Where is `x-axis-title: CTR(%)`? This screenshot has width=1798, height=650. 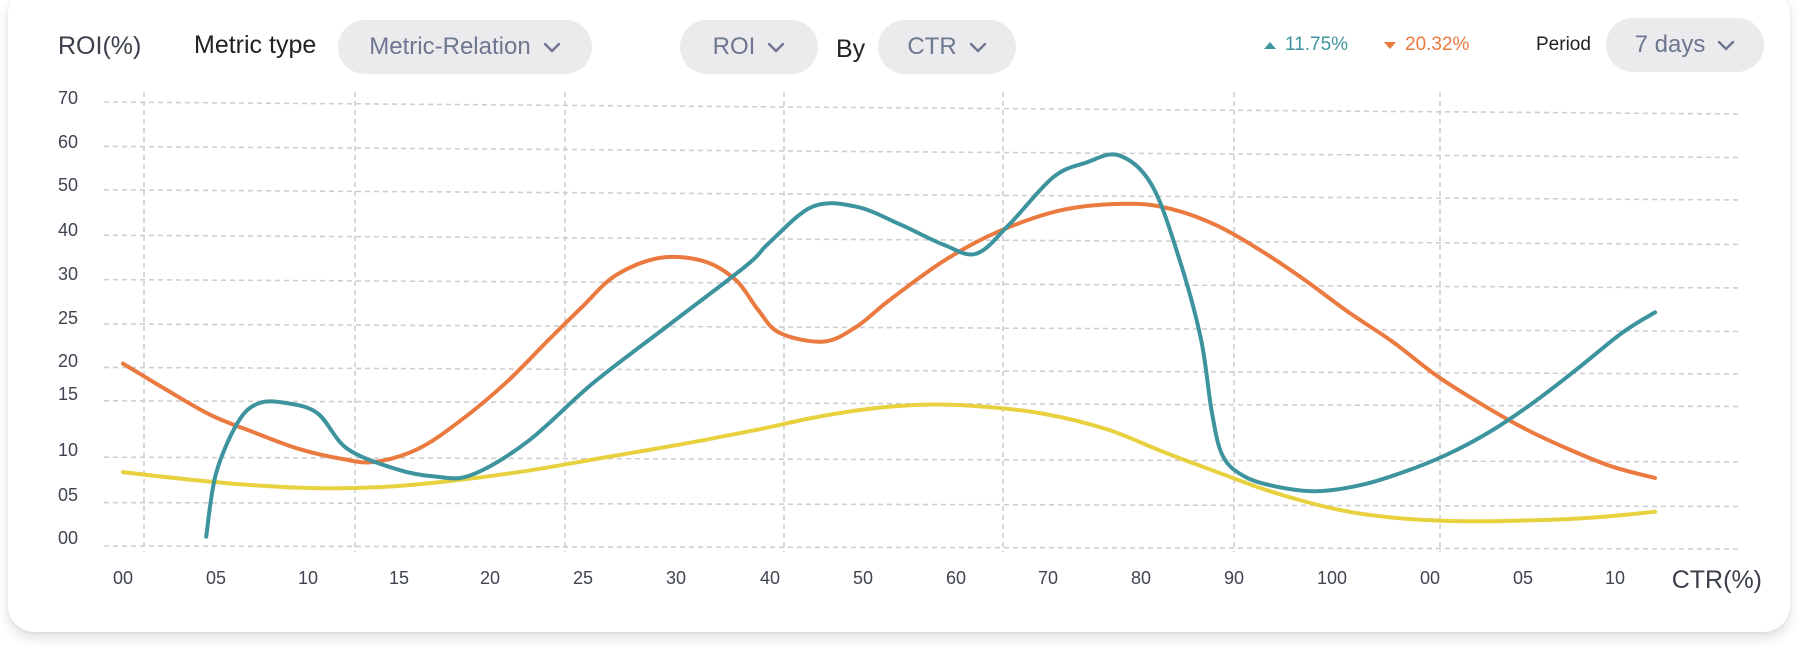 x-axis-title: CTR(%) is located at coordinates (1717, 580).